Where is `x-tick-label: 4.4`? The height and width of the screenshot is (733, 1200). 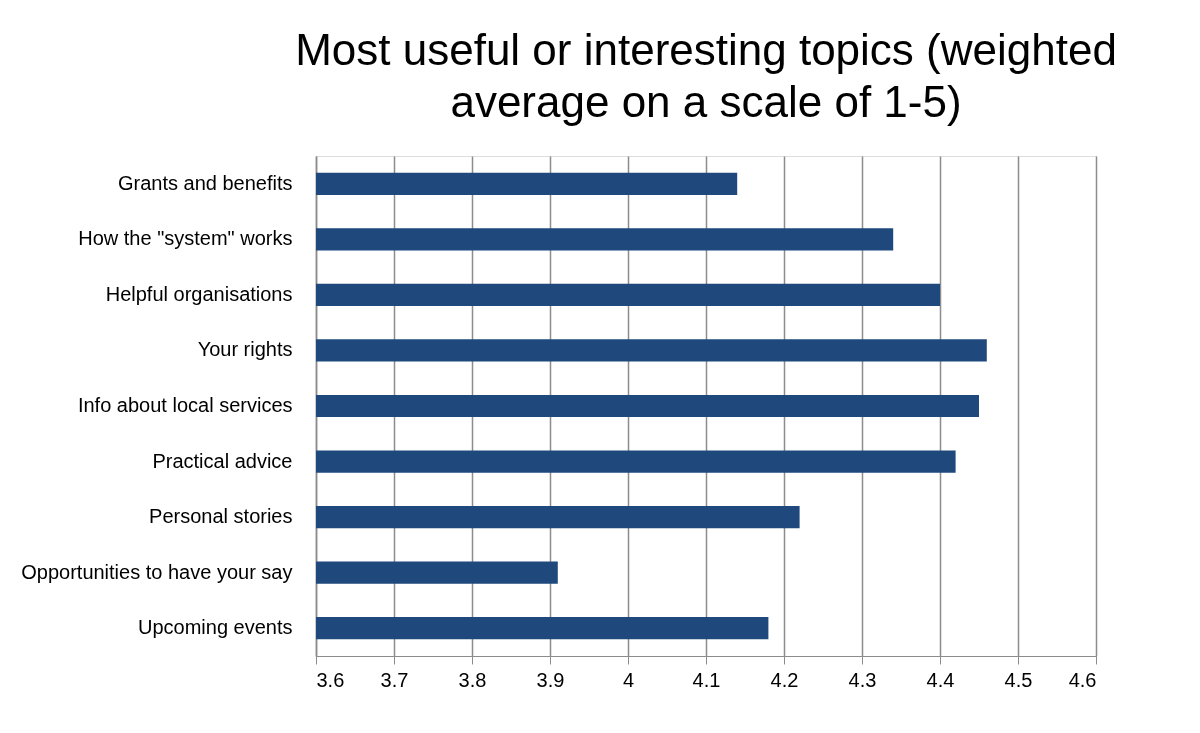
x-tick-label: 4.4 is located at coordinates (940, 679).